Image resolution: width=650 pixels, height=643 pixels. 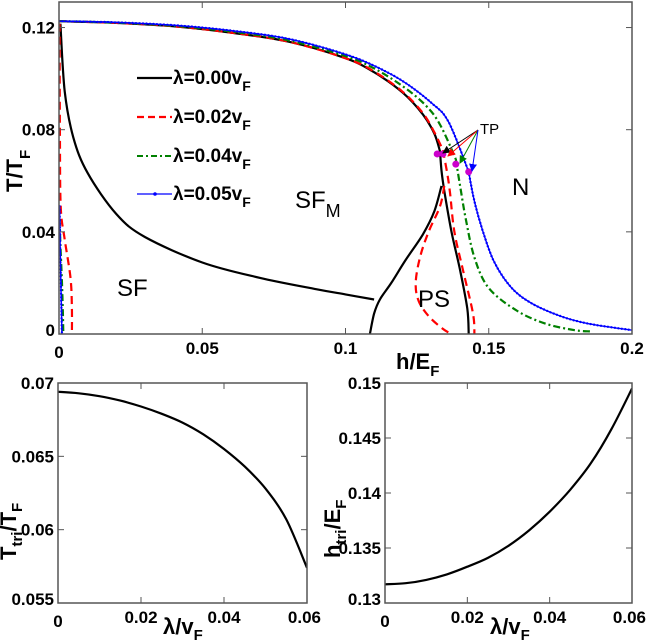 What do you see at coordinates (194, 139) in the screenshot?
I see `legend: λ=0.00vF λ=0.02vF λ=0.04vF λ=0.05vF` at bounding box center [194, 139].